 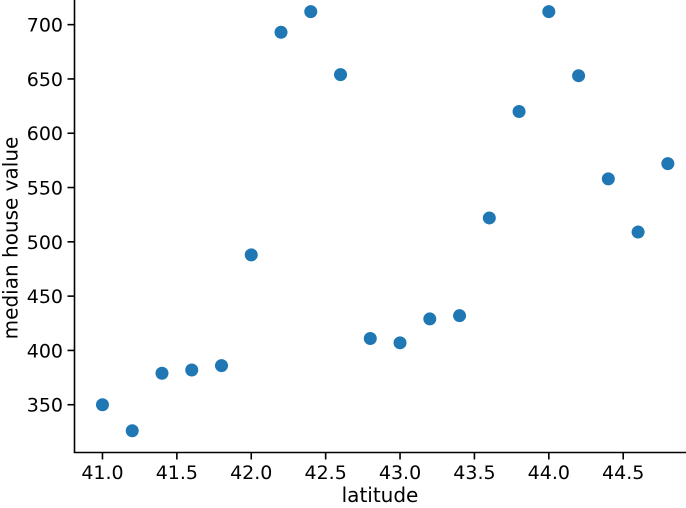 I want to click on x-tick-label: 44.0, so click(x=549, y=473).